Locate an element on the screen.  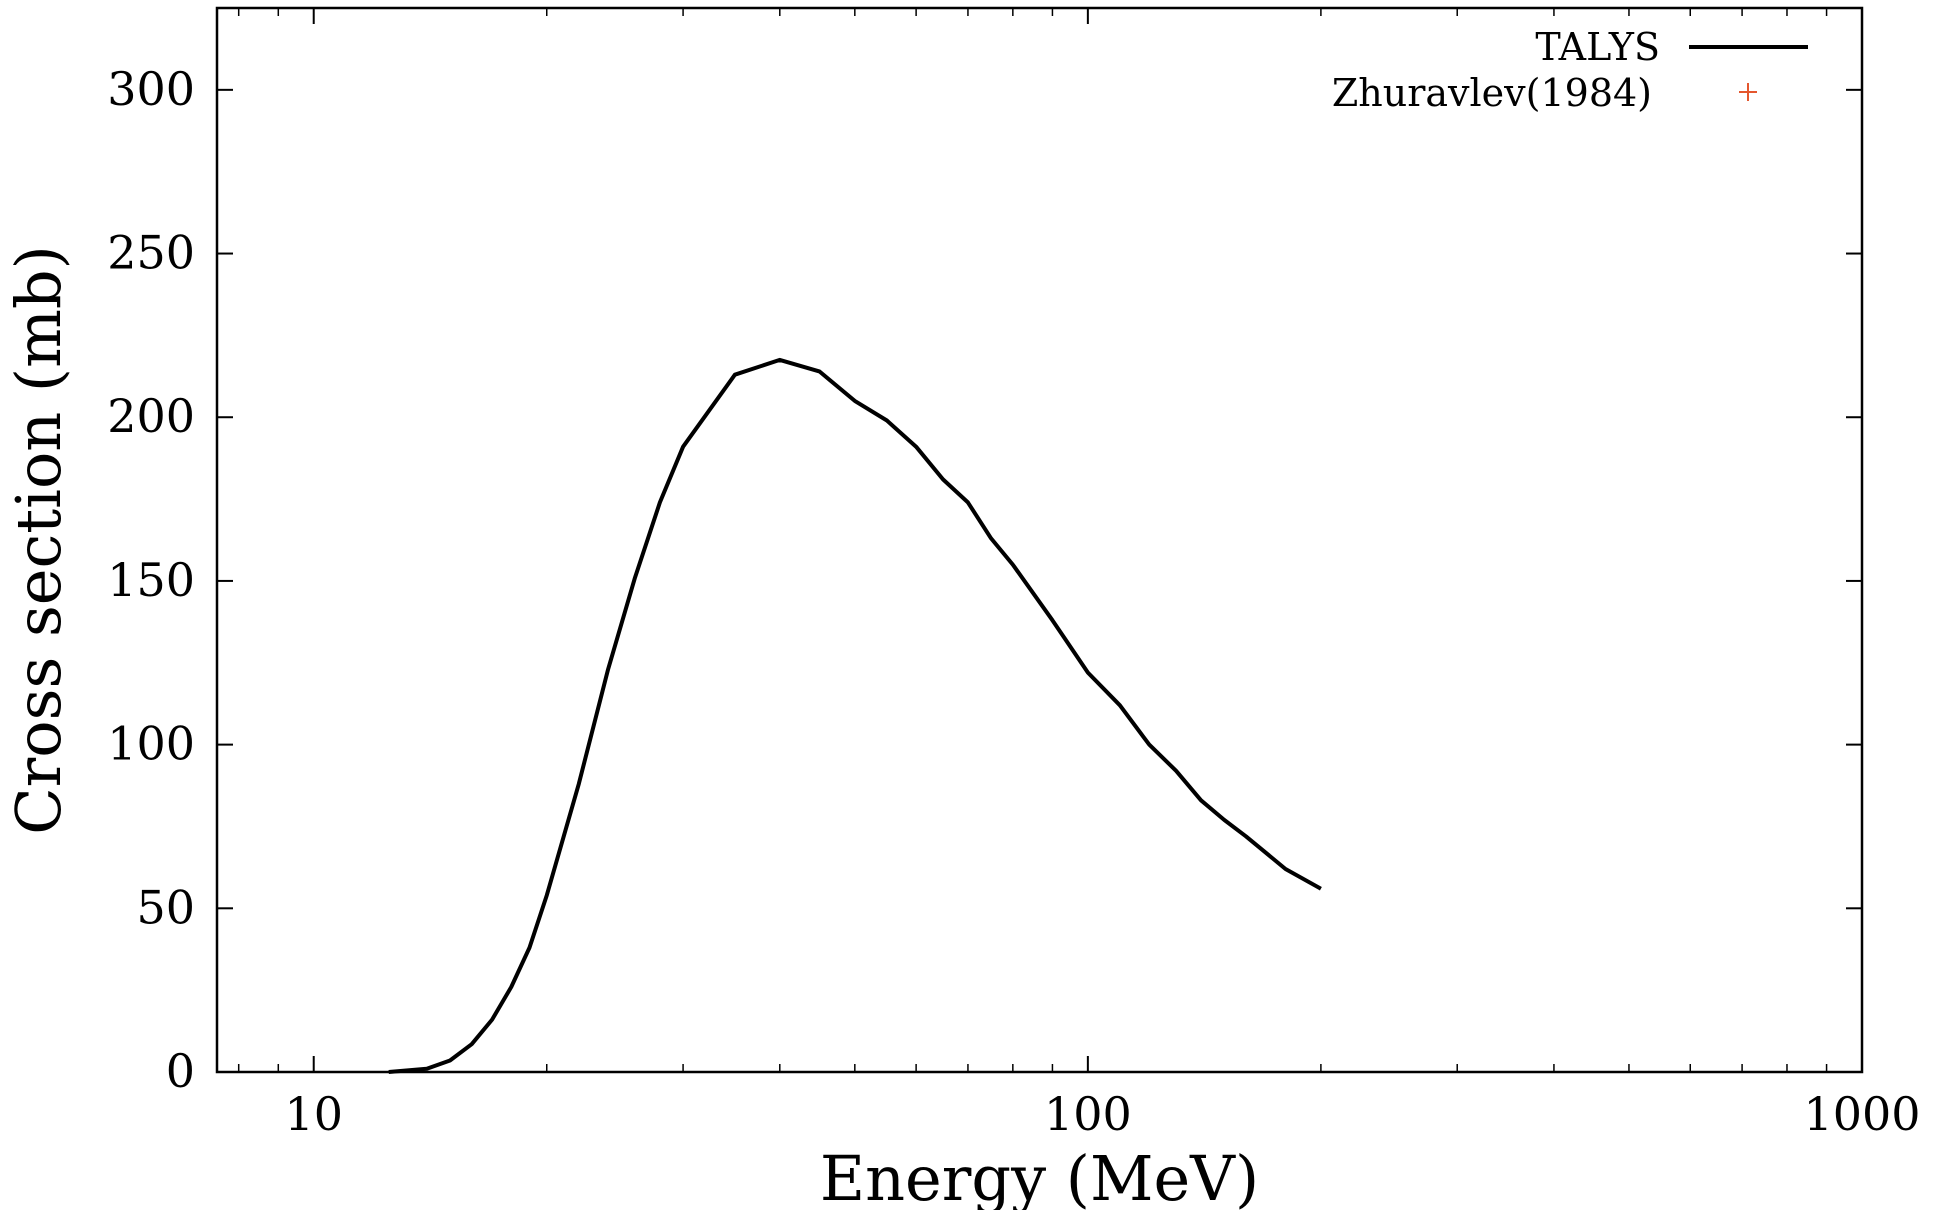
legend-label-talys: TALYS is located at coordinates (1597, 47).